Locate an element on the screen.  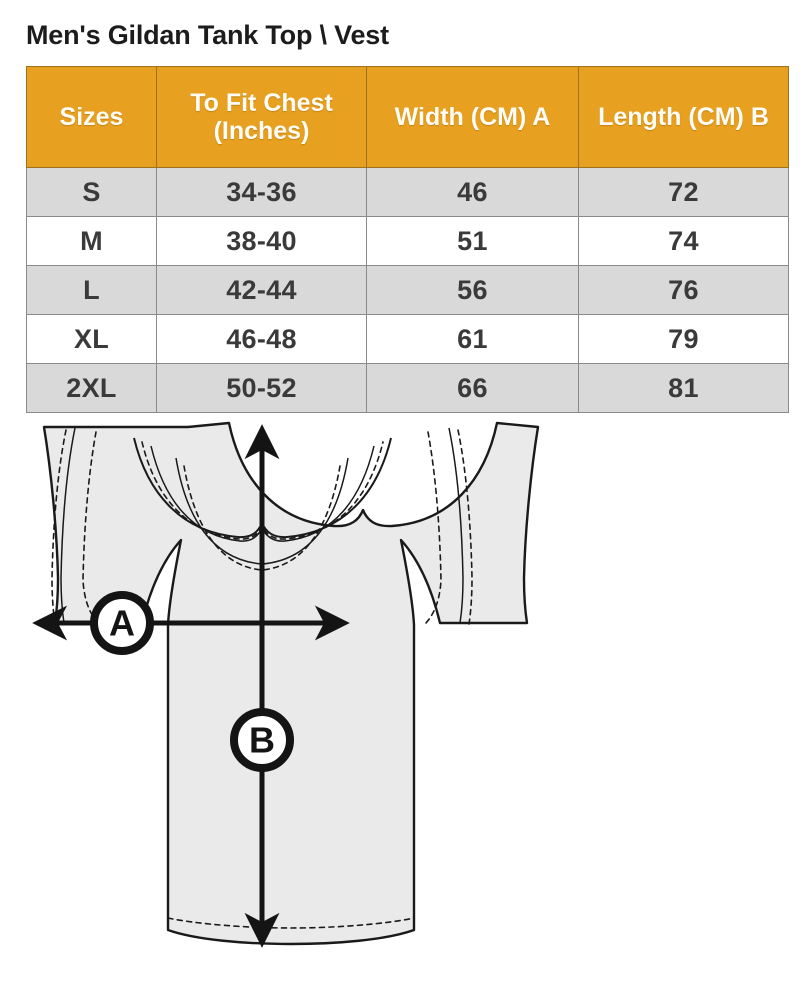
marker-b-badge: B is located at coordinates (262, 740).